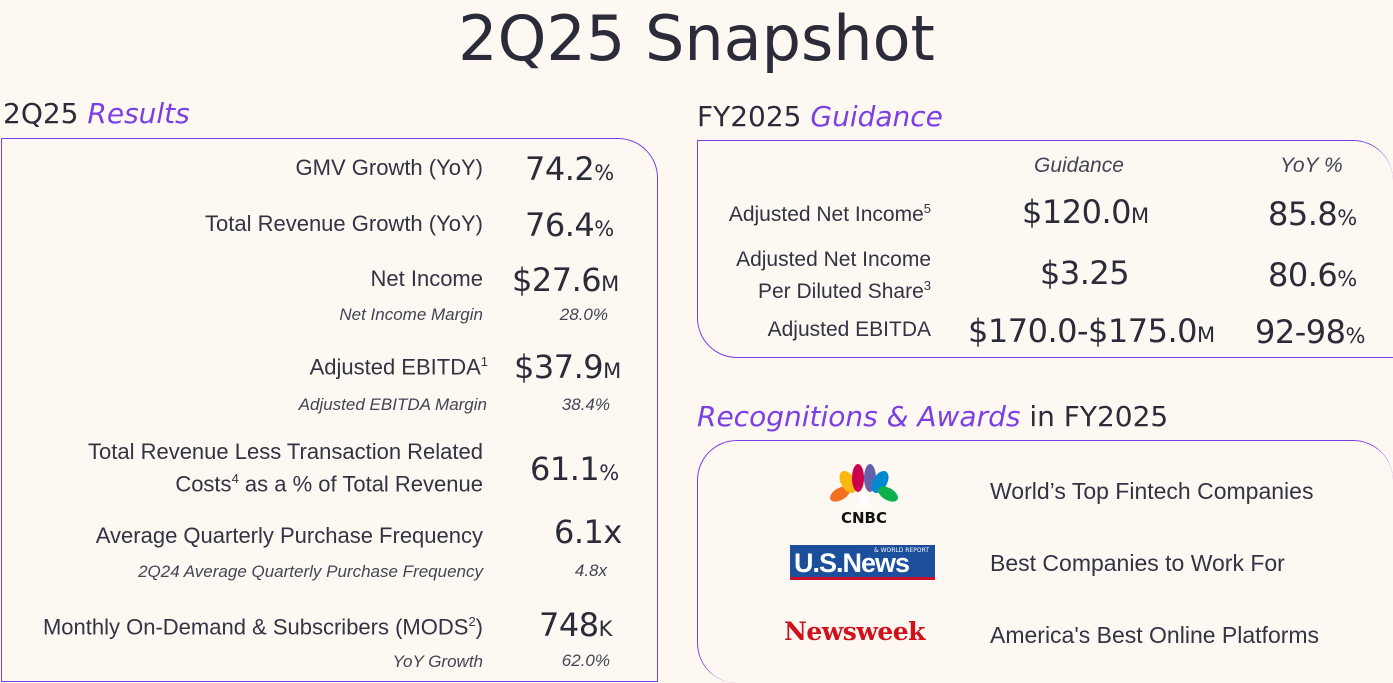  Describe the element at coordinates (833, 275) in the screenshot. I see `adjusted-net-income-per-share-label: Adjusted Net Income Per Diluted Share3` at that location.